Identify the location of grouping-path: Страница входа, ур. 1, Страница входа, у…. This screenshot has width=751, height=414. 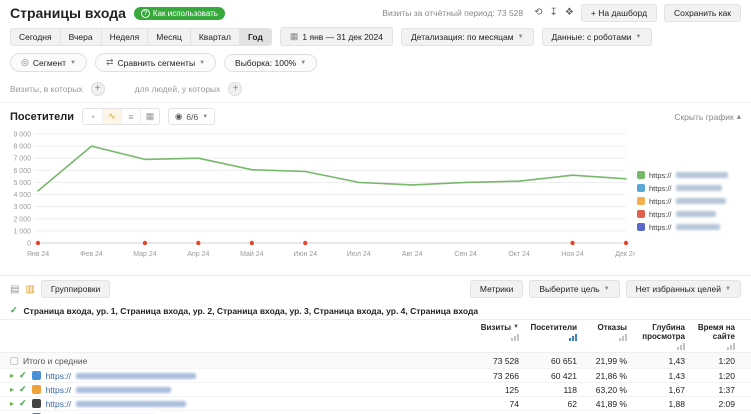
(251, 310).